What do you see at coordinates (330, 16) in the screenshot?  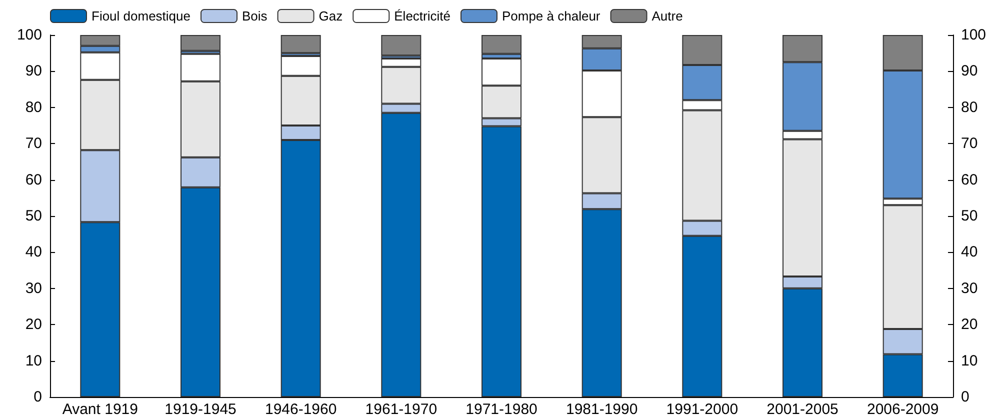 I see `legend-label: Gaz` at bounding box center [330, 16].